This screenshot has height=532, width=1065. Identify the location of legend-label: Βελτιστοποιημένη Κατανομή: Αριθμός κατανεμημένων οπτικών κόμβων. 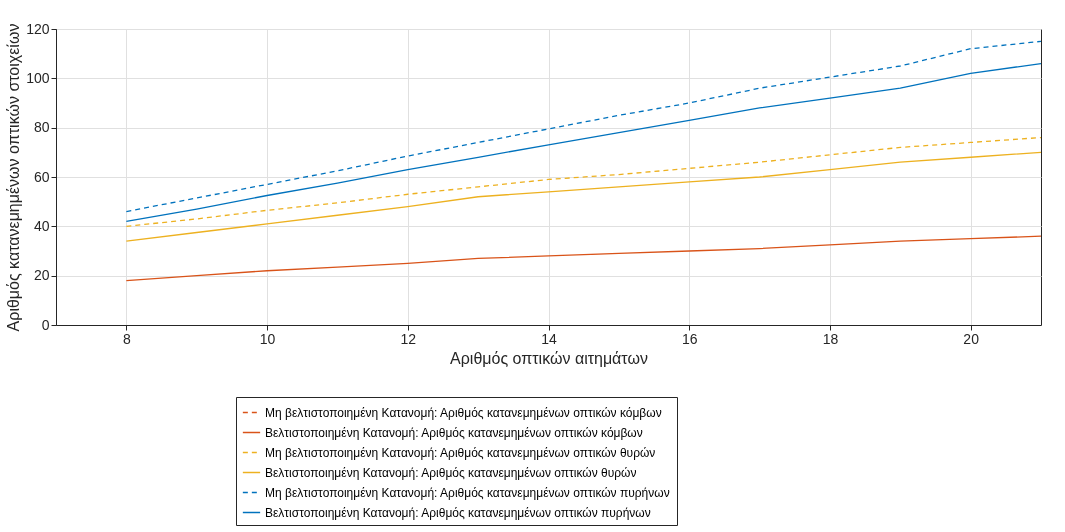
(454, 432).